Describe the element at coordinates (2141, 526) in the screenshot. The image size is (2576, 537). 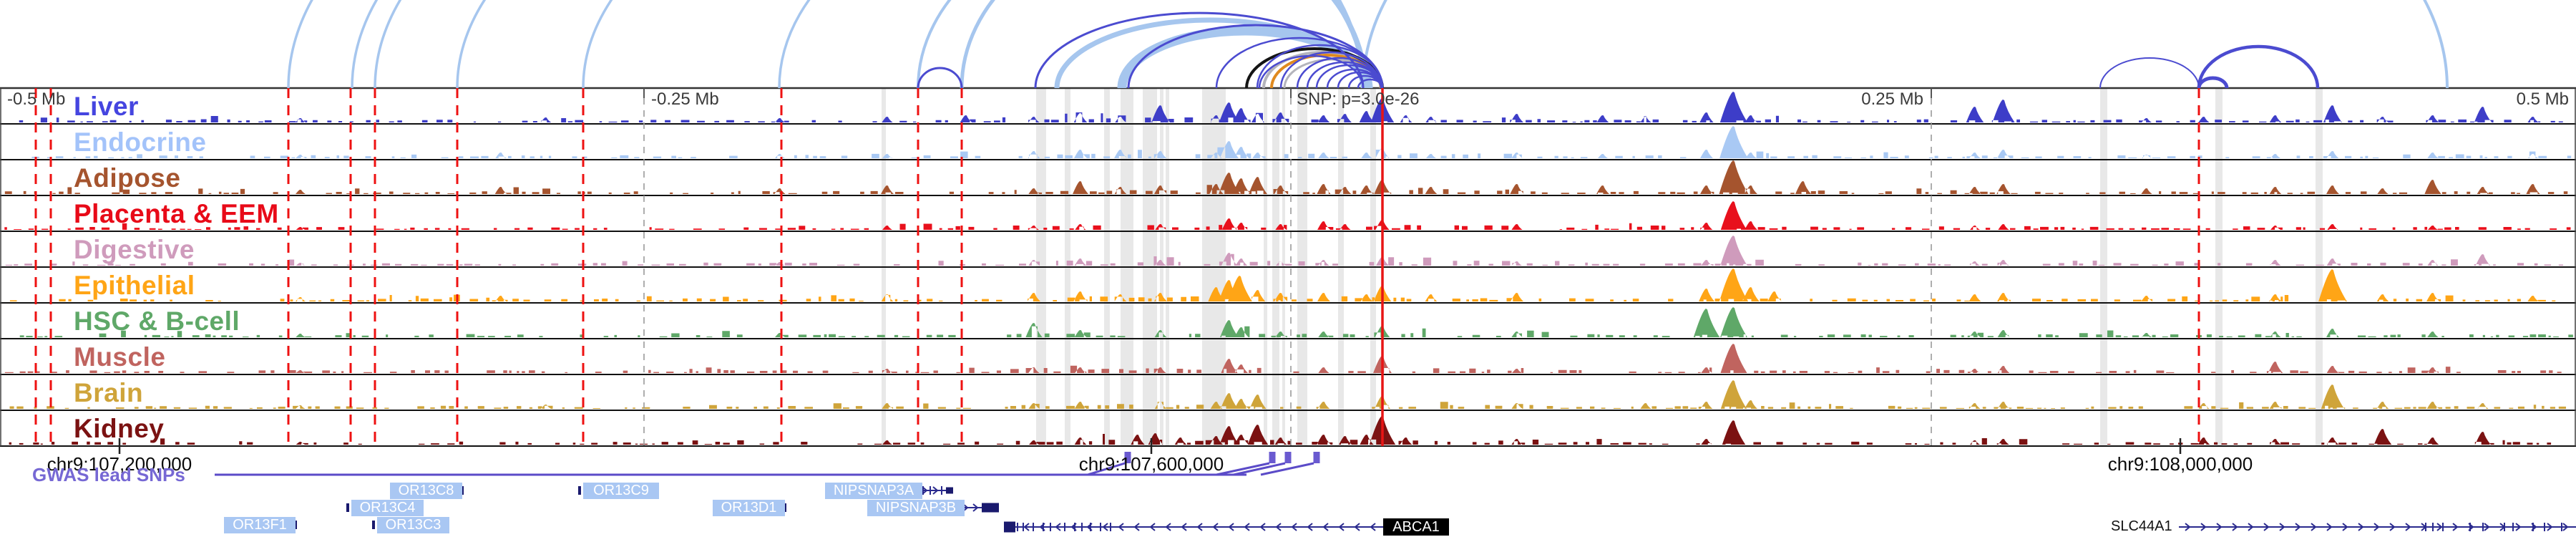
I see `gene-label-slc44a1: SLC44A1` at that location.